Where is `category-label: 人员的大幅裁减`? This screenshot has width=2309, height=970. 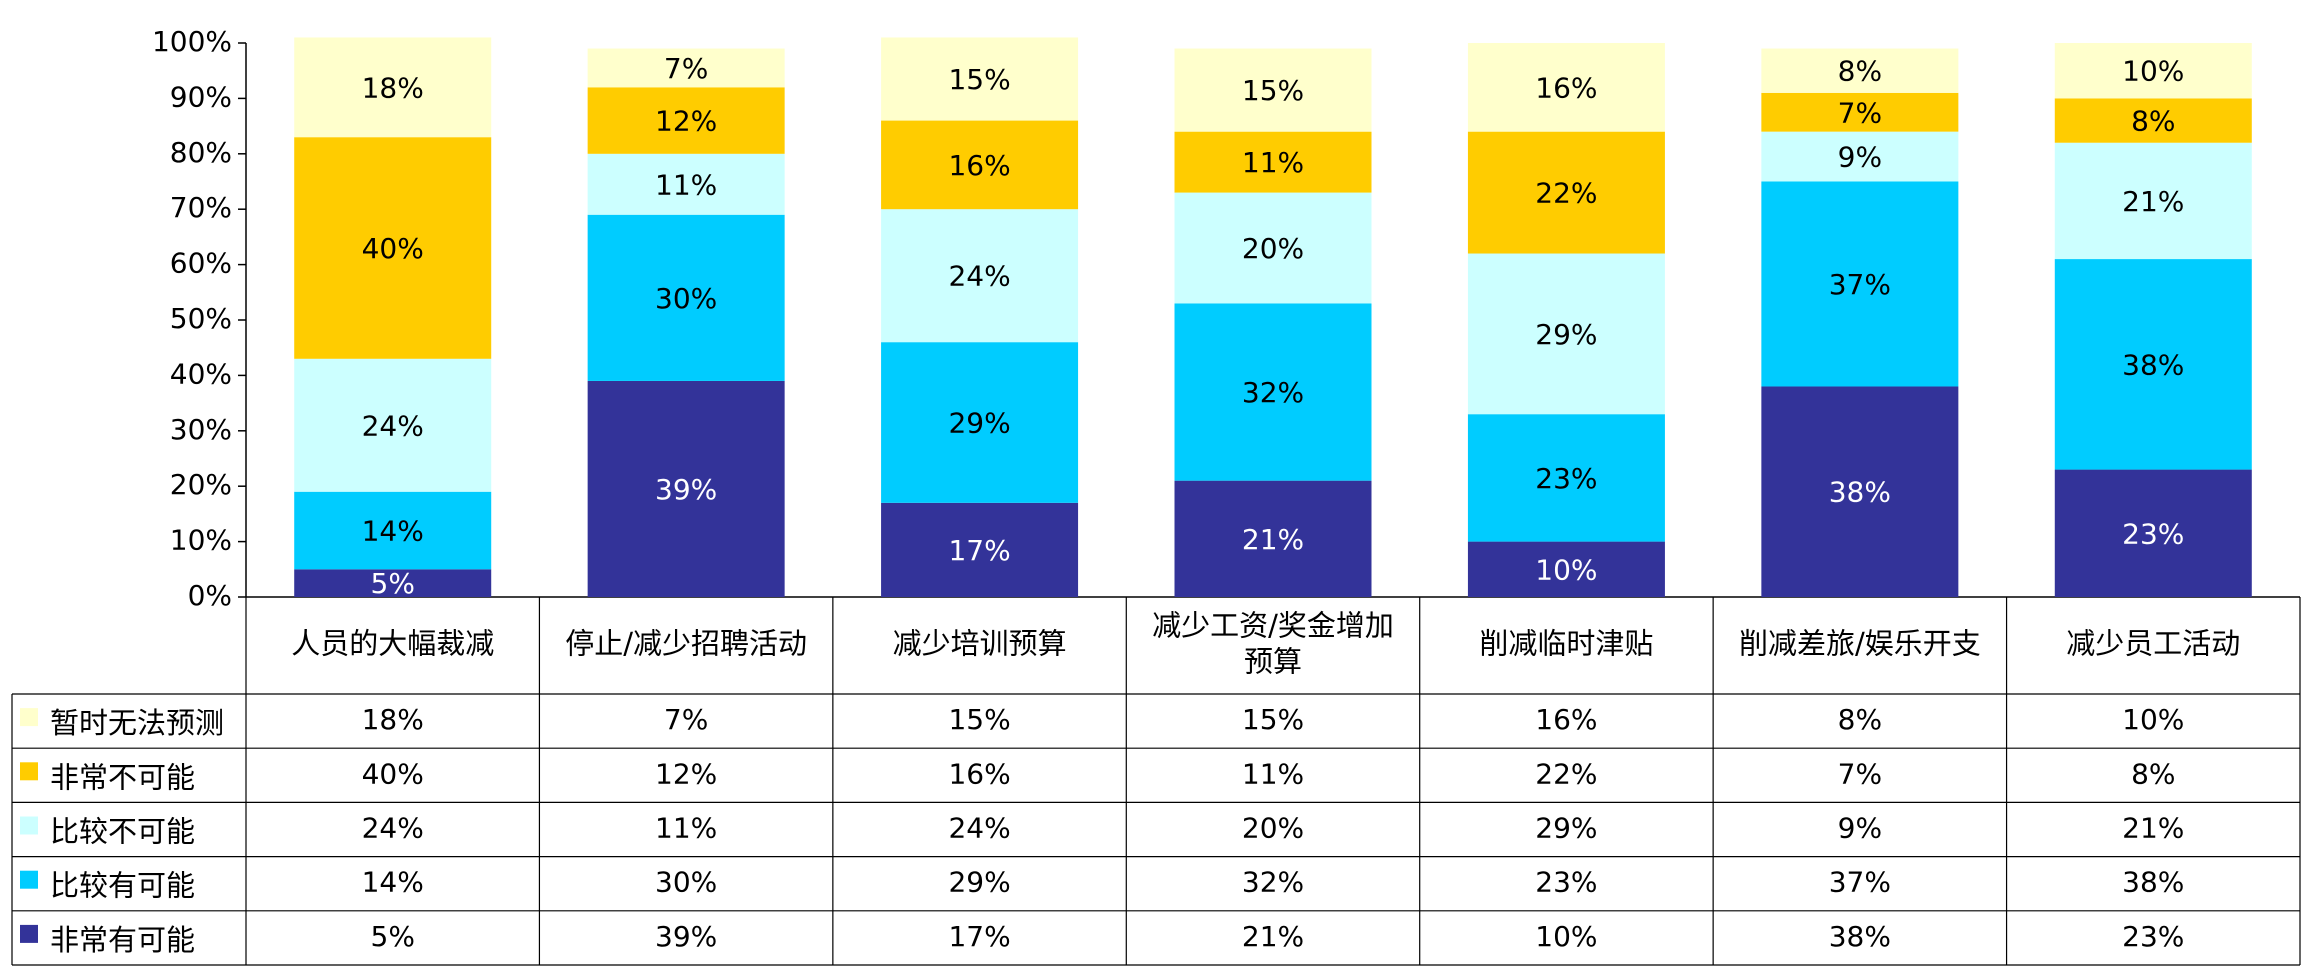 category-label: 人员的大幅裁减 is located at coordinates (392, 644).